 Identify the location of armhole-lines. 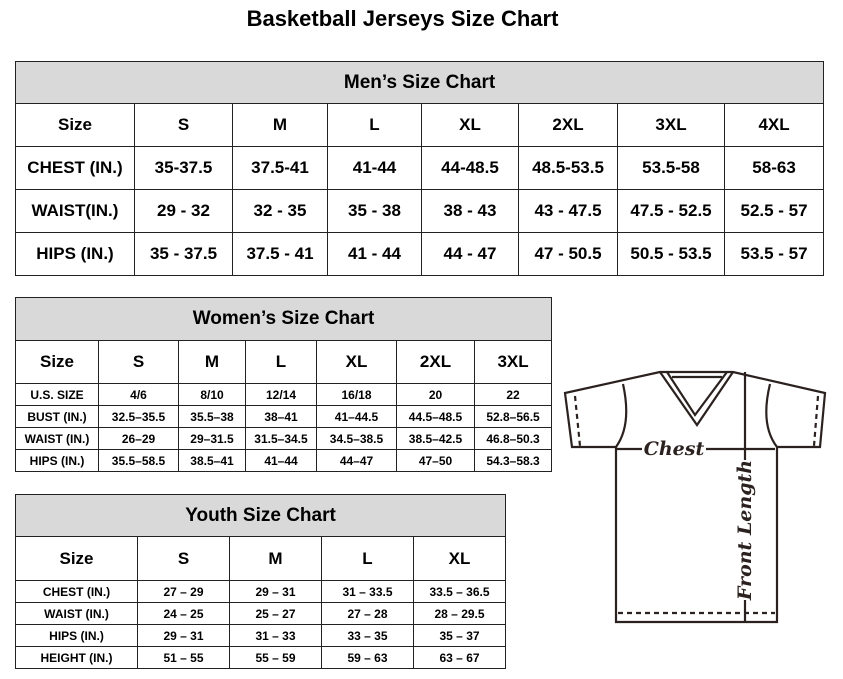
(696, 415).